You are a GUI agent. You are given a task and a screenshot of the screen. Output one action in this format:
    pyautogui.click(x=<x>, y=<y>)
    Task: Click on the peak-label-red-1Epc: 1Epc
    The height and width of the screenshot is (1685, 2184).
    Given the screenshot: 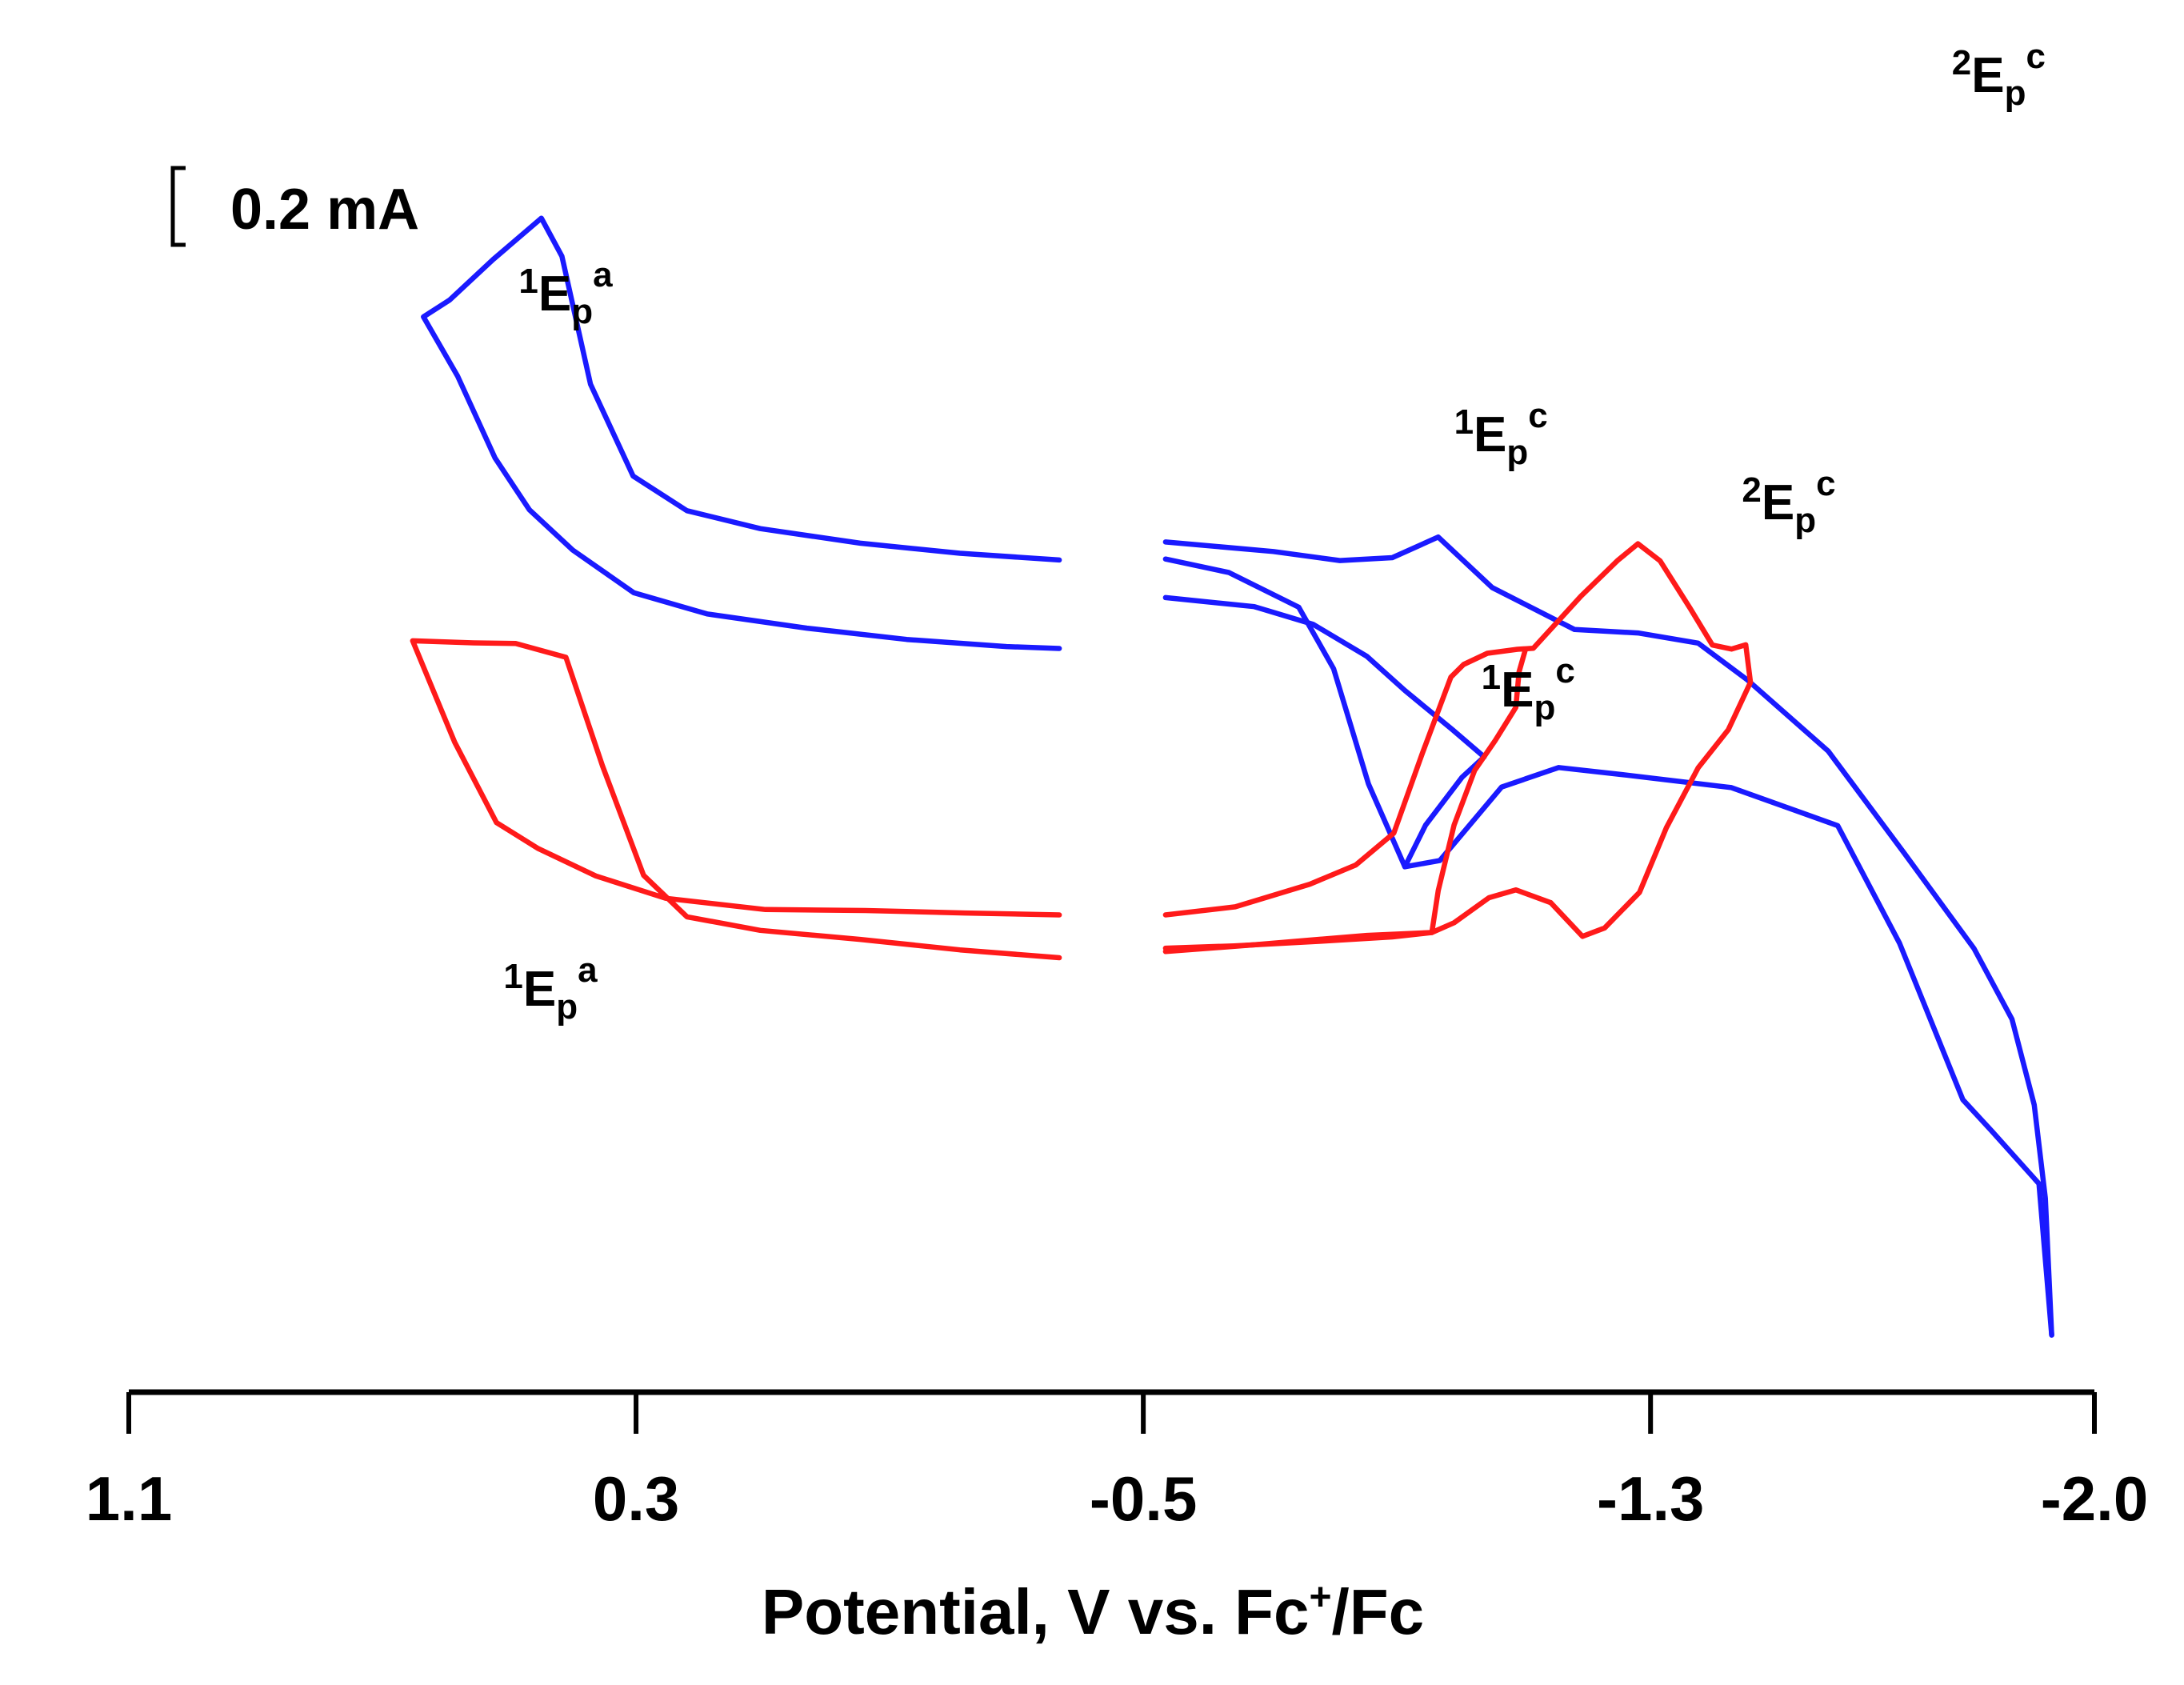 What is the action you would take?
    pyautogui.click(x=1528, y=689)
    